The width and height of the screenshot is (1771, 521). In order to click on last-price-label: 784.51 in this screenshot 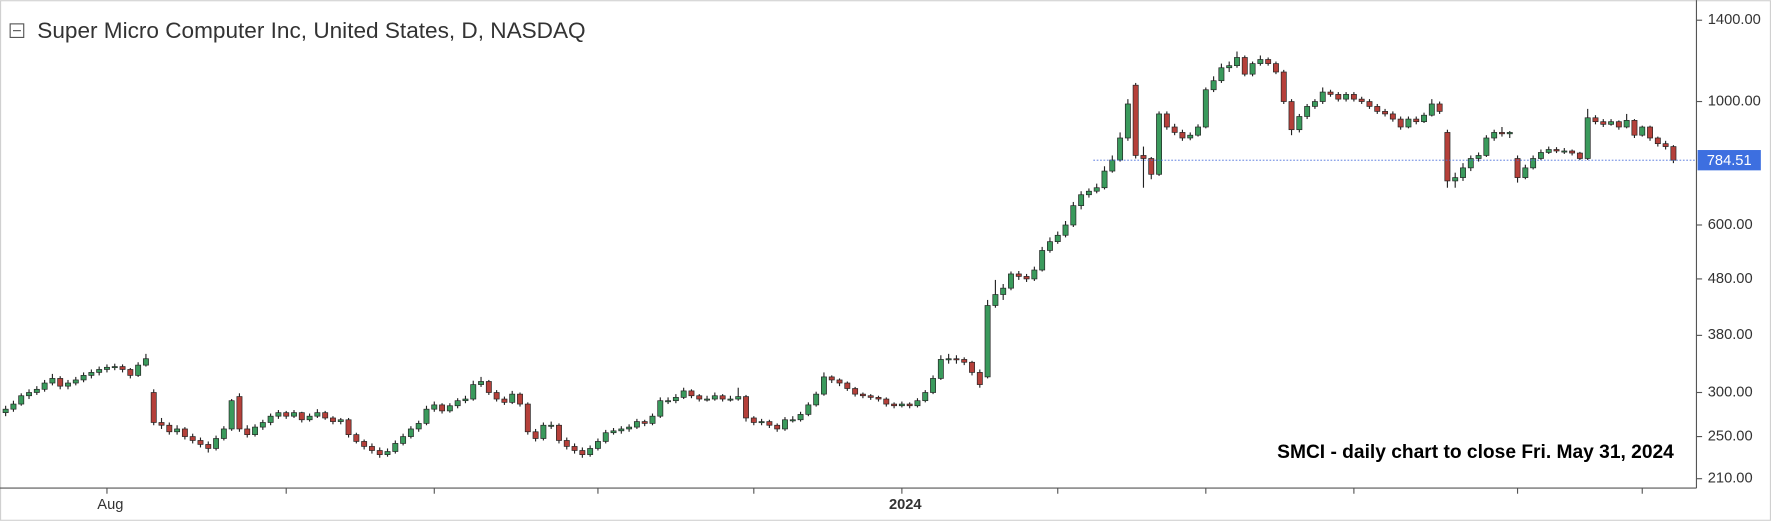, I will do `click(1729, 161)`.